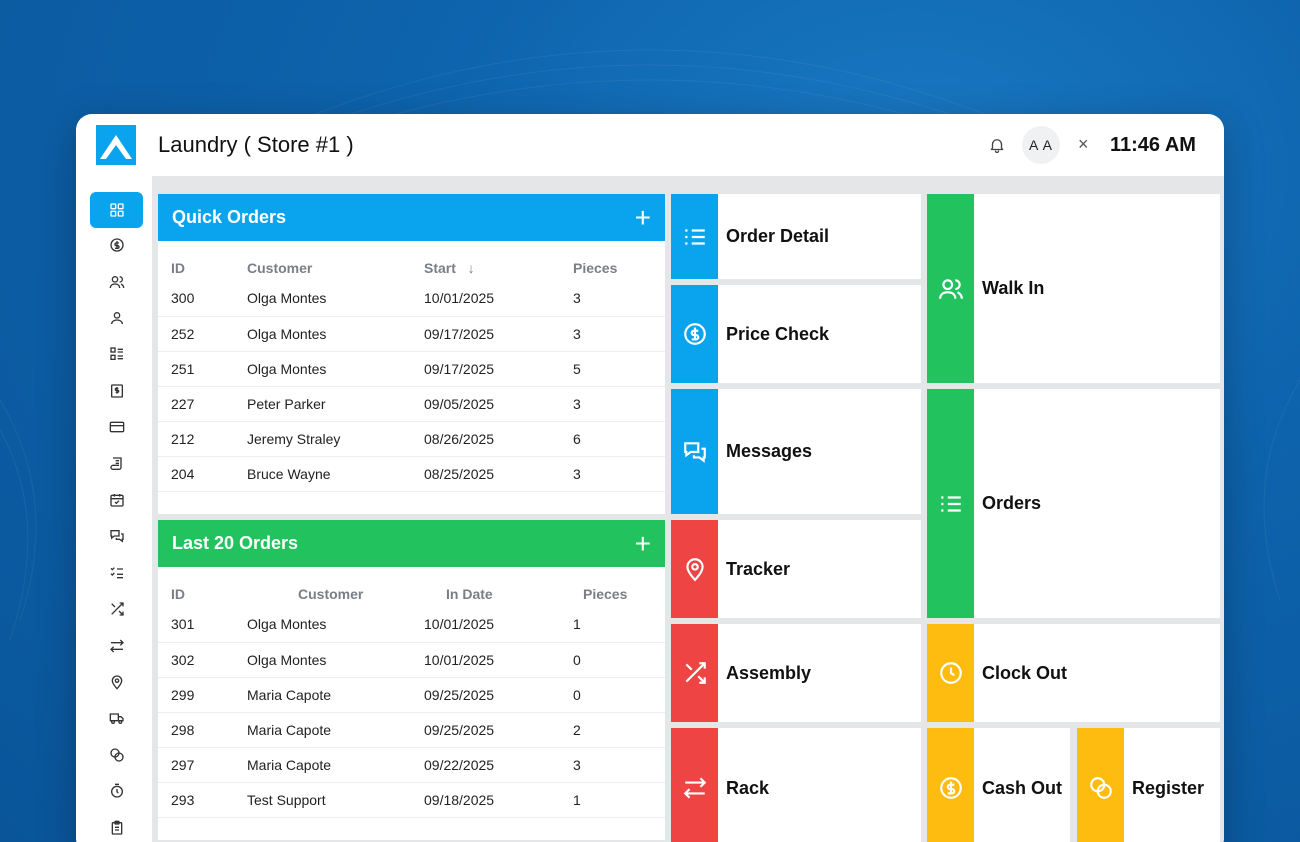  I want to click on sidebar-item-rack, so click(116, 646).